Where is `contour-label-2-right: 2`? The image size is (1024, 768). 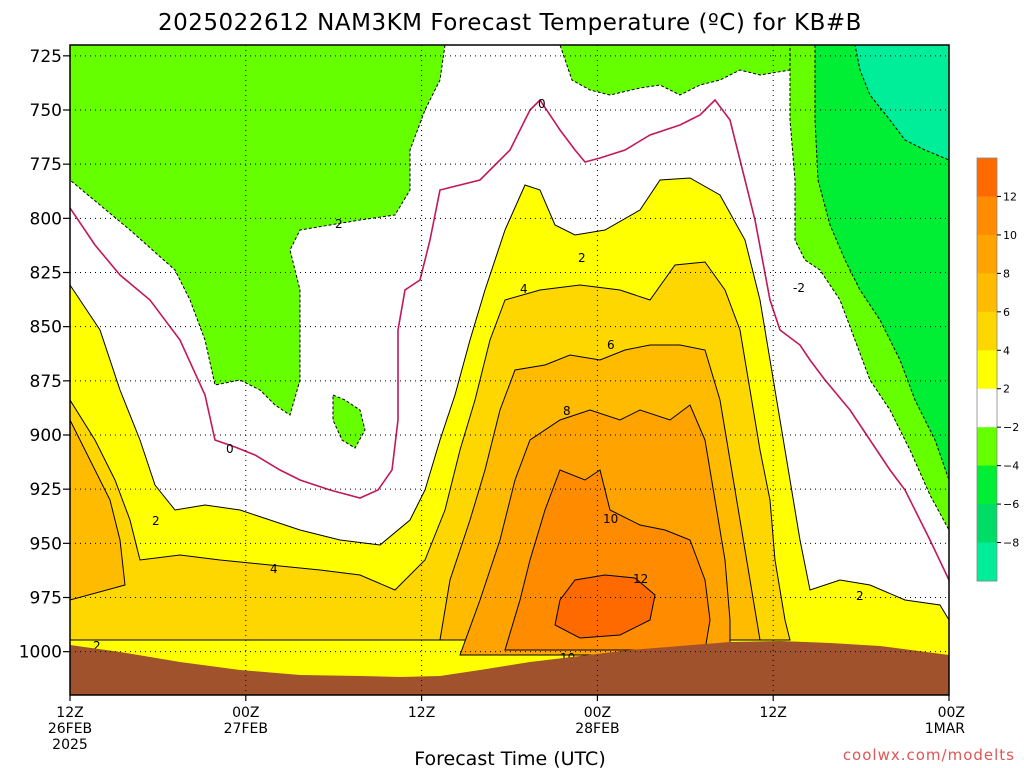
contour-label-2-right: 2 is located at coordinates (860, 596).